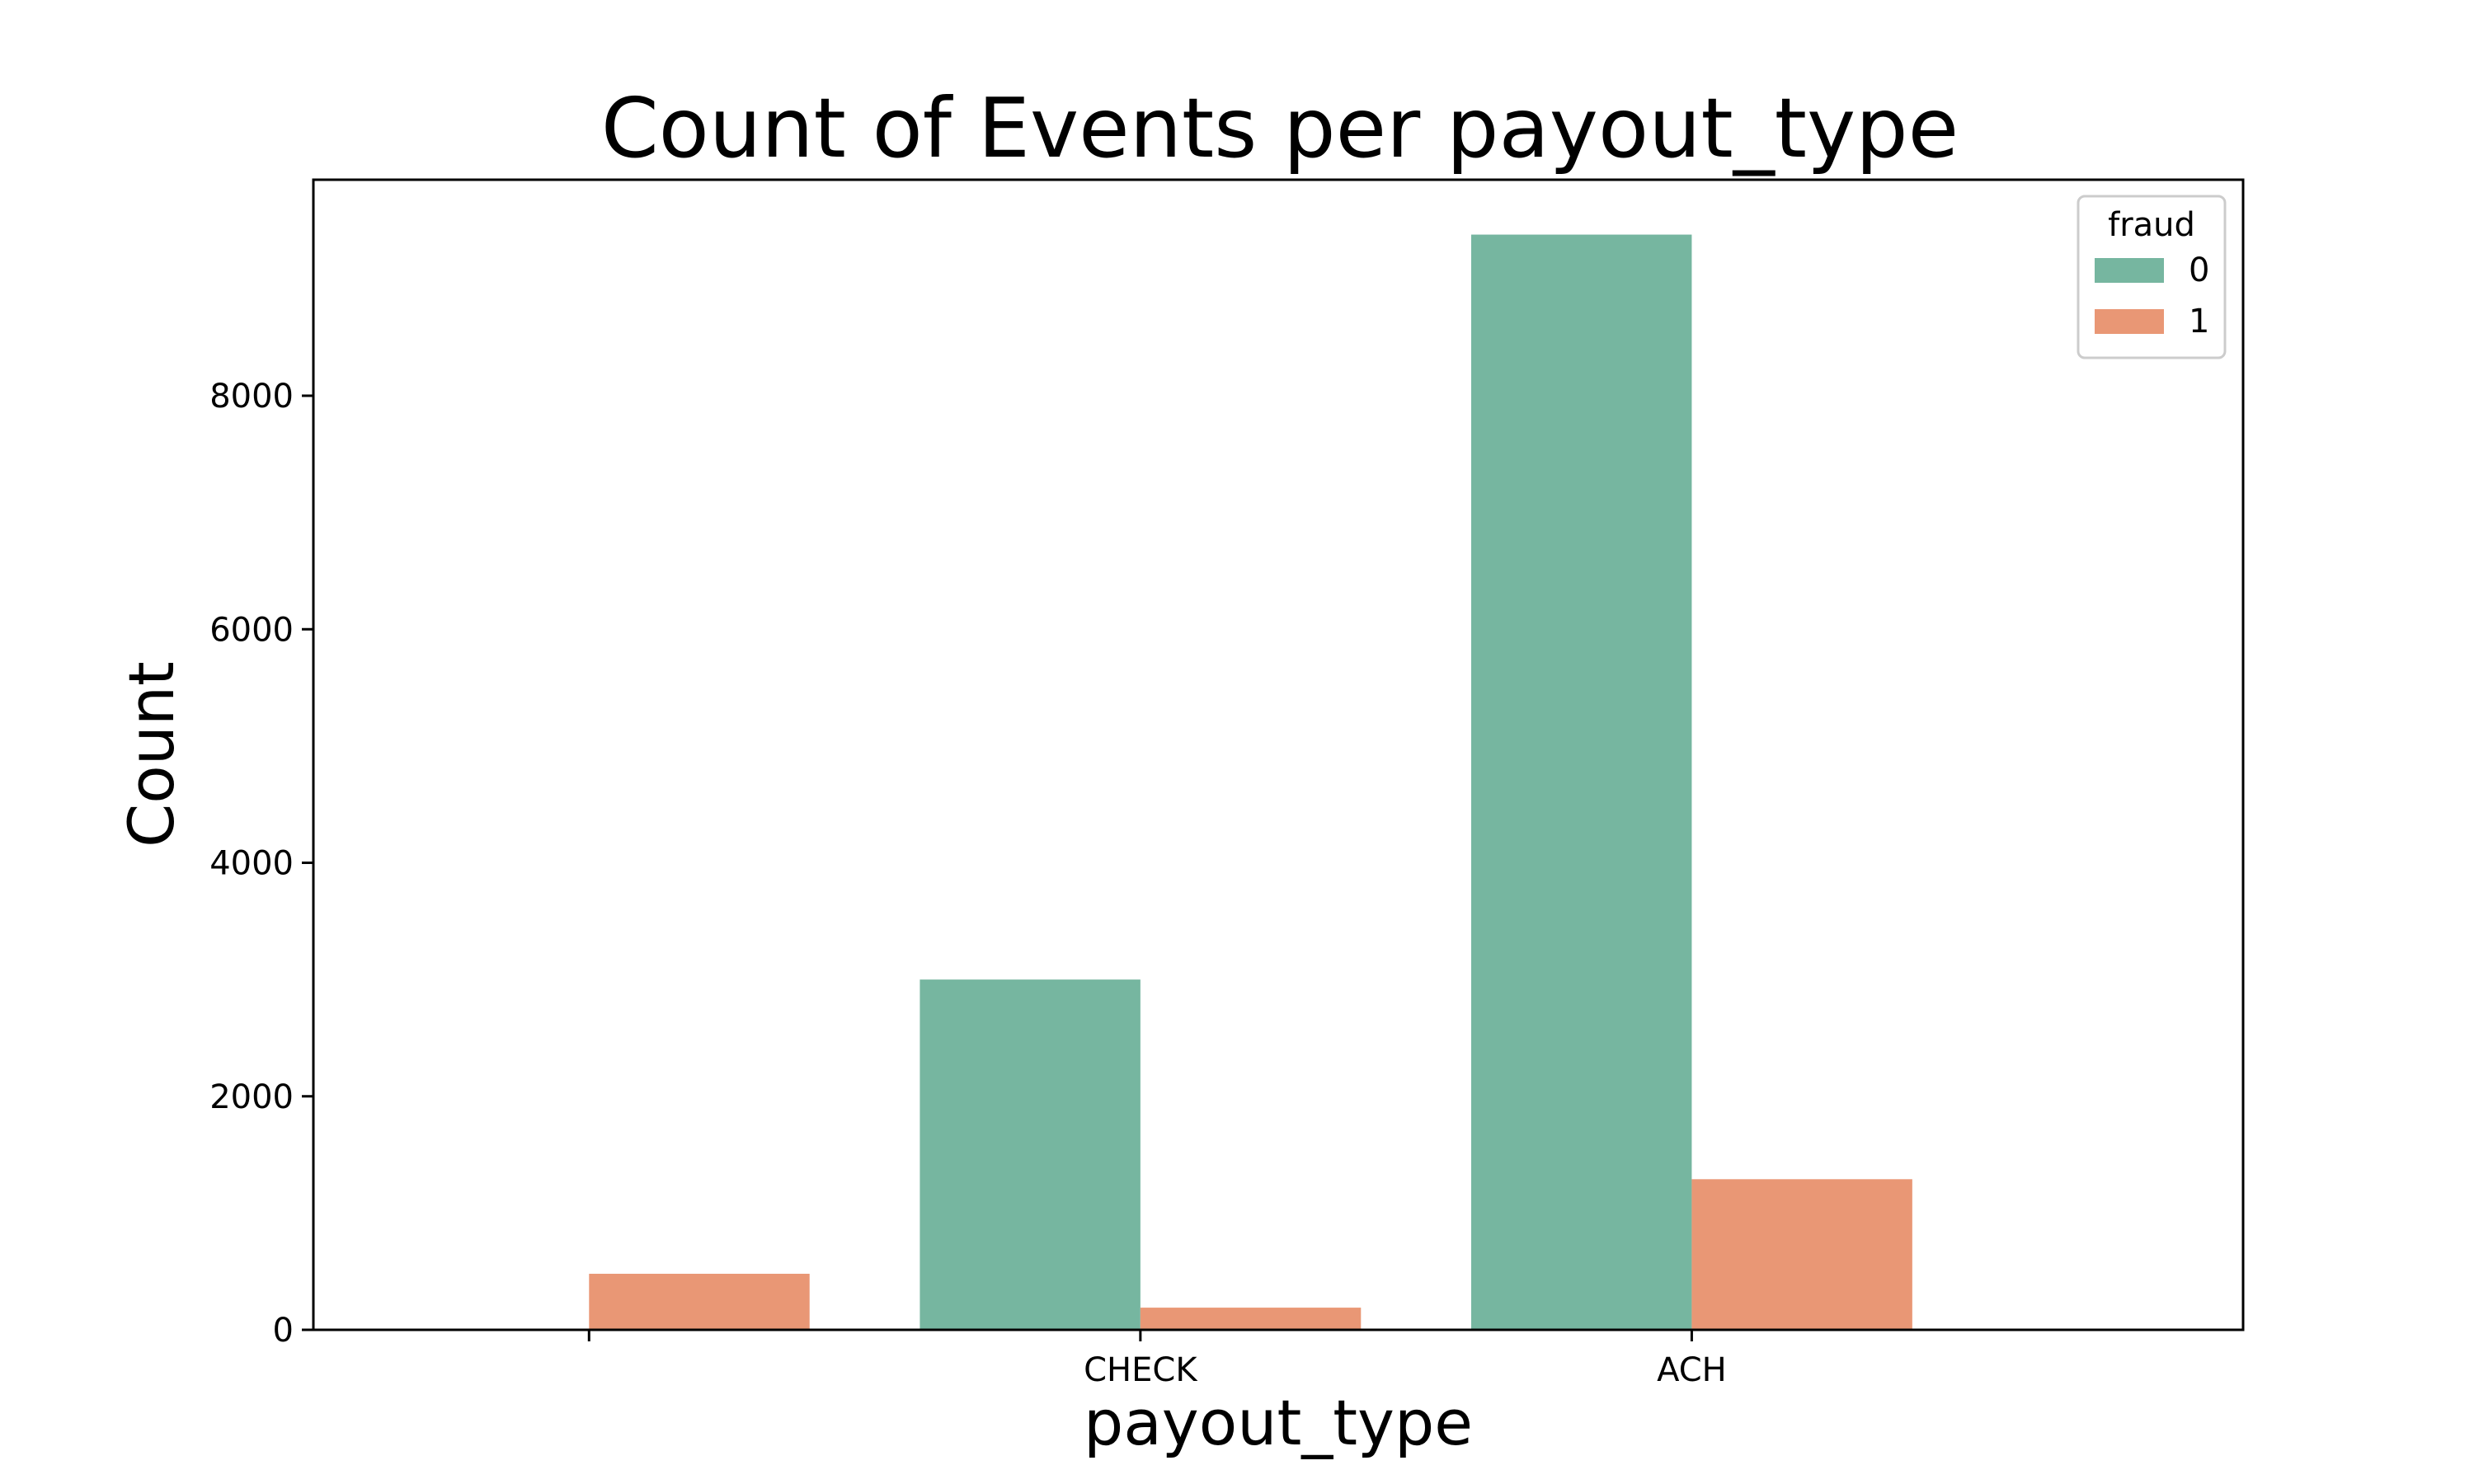 This screenshot has height=1484, width=2474. I want to click on x-tick-label: ACH, so click(1692, 1370).